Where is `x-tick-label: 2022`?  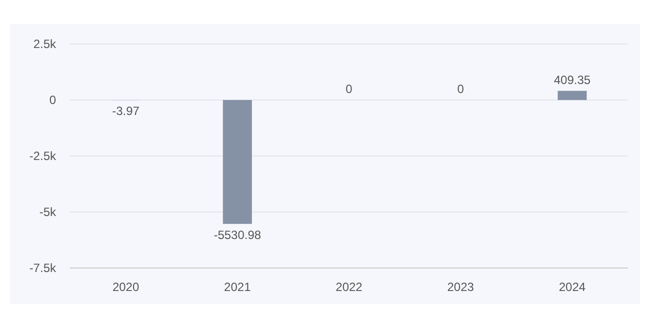
x-tick-label: 2022 is located at coordinates (349, 287).